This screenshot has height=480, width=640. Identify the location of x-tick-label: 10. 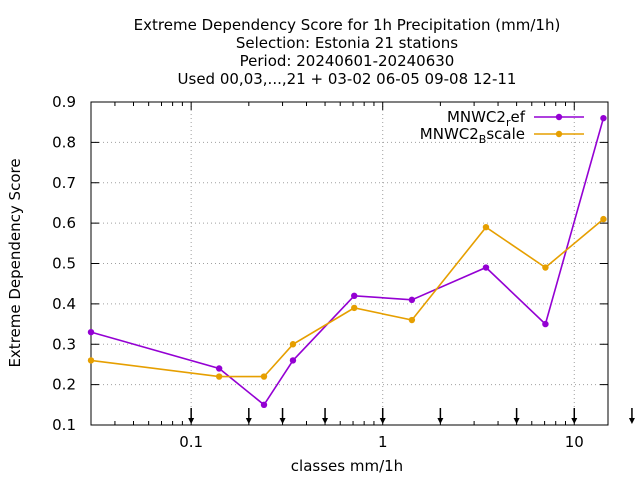
(574, 442).